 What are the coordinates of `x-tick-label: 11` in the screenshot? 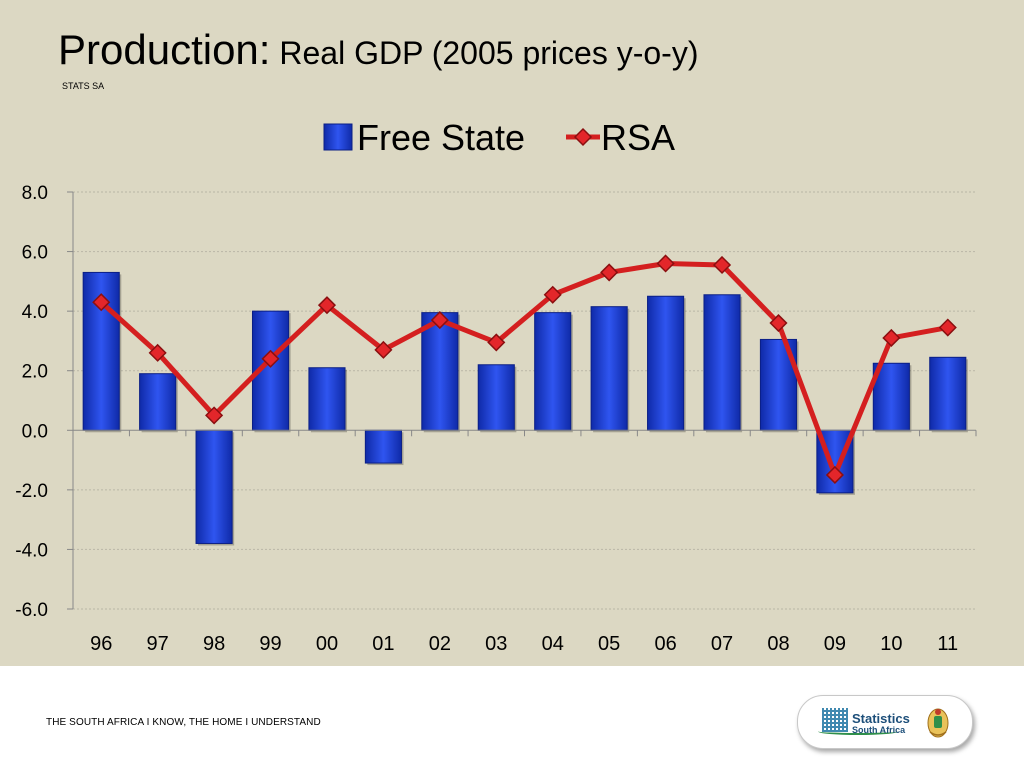 It's located at (947, 644).